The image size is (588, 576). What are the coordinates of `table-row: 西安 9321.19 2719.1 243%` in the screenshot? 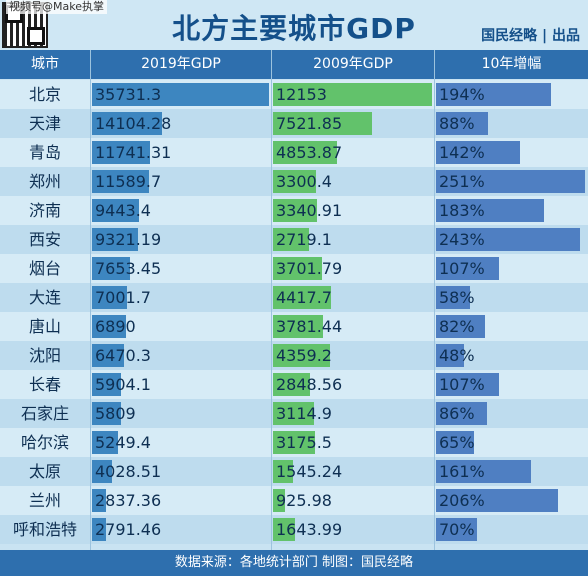 It's located at (294, 239).